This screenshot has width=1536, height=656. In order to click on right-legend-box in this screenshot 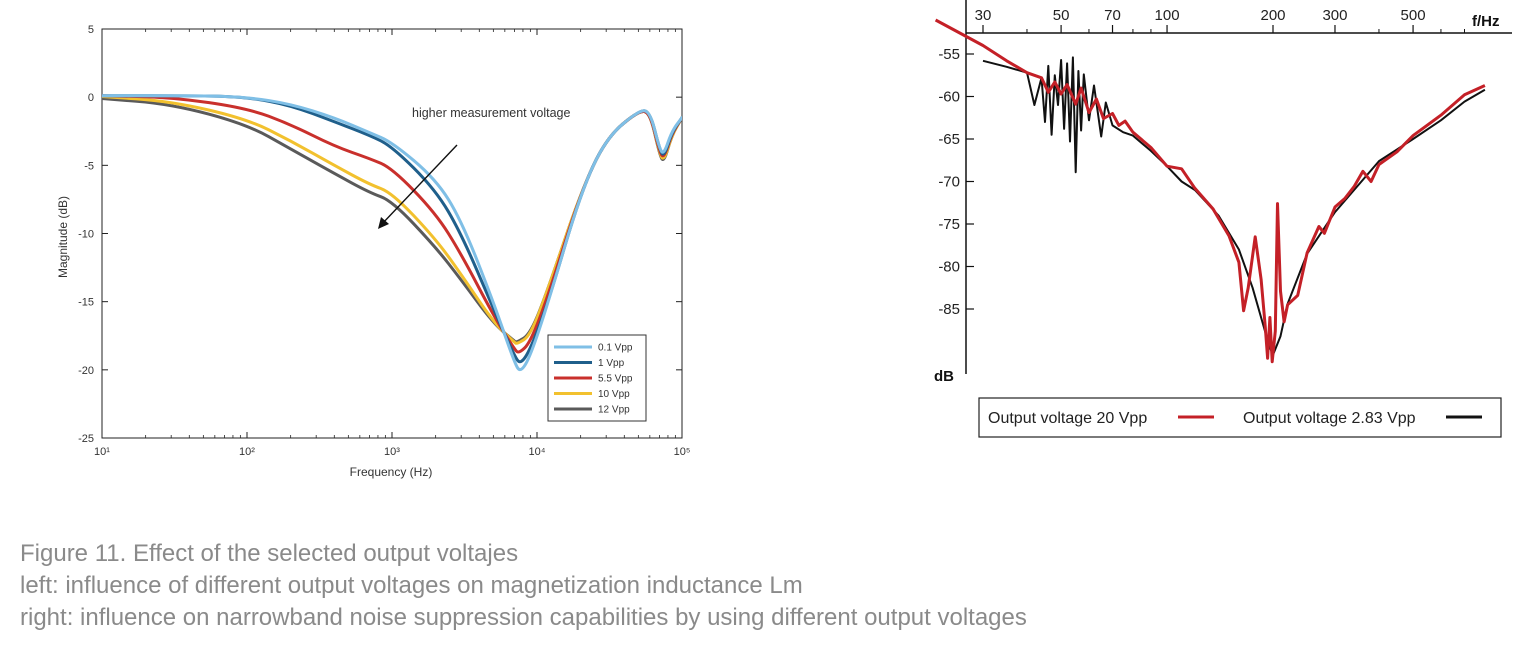, I will do `click(1240, 417)`.